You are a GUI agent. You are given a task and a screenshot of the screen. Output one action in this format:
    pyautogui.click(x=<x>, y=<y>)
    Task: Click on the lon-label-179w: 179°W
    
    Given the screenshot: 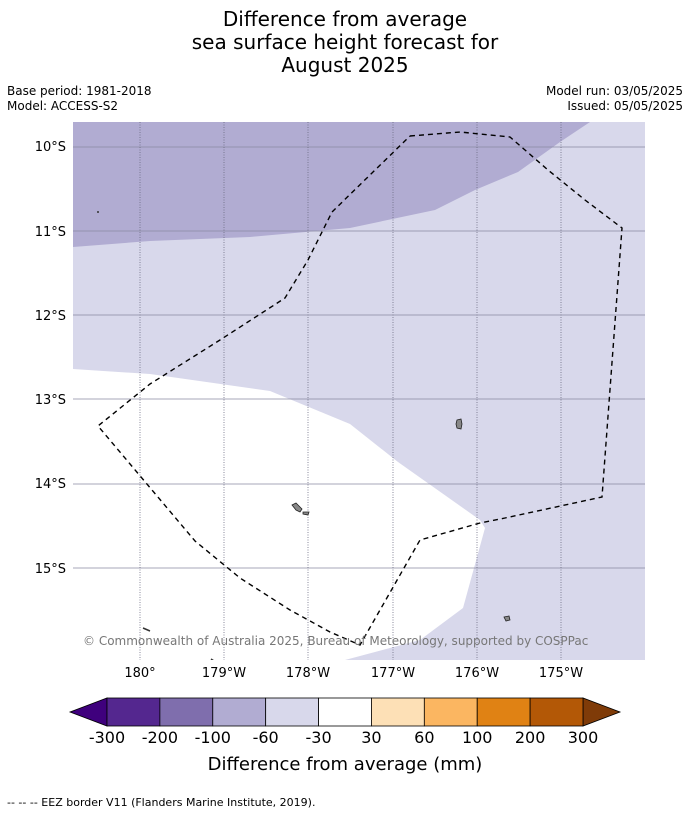 What is the action you would take?
    pyautogui.click(x=224, y=673)
    